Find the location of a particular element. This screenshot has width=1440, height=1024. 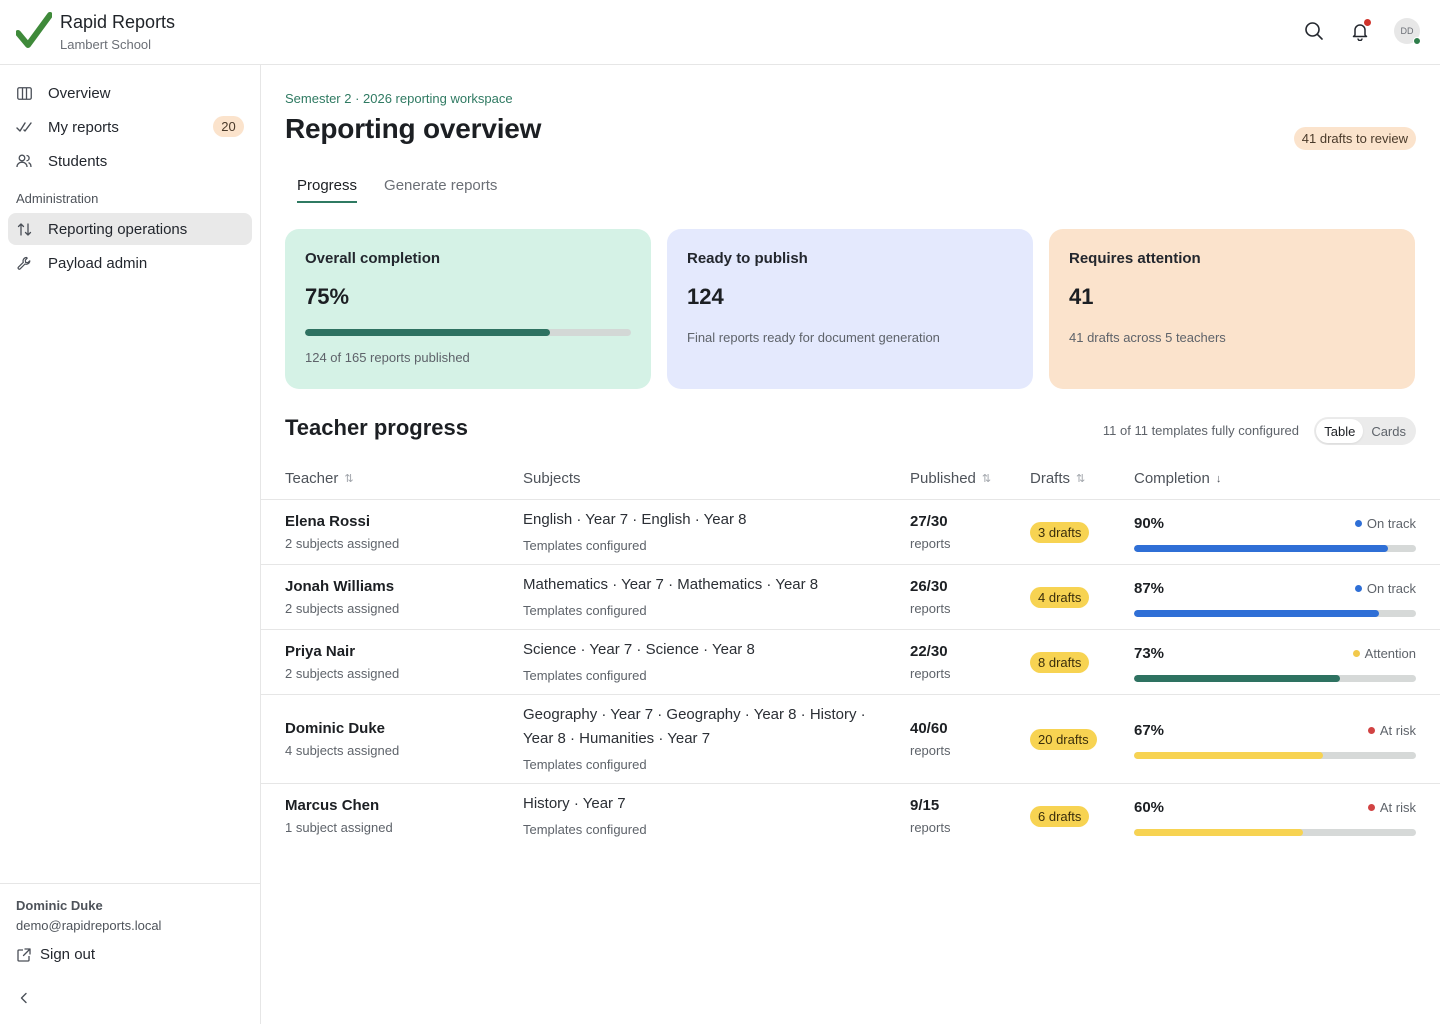

search-icon is located at coordinates (1314, 31).